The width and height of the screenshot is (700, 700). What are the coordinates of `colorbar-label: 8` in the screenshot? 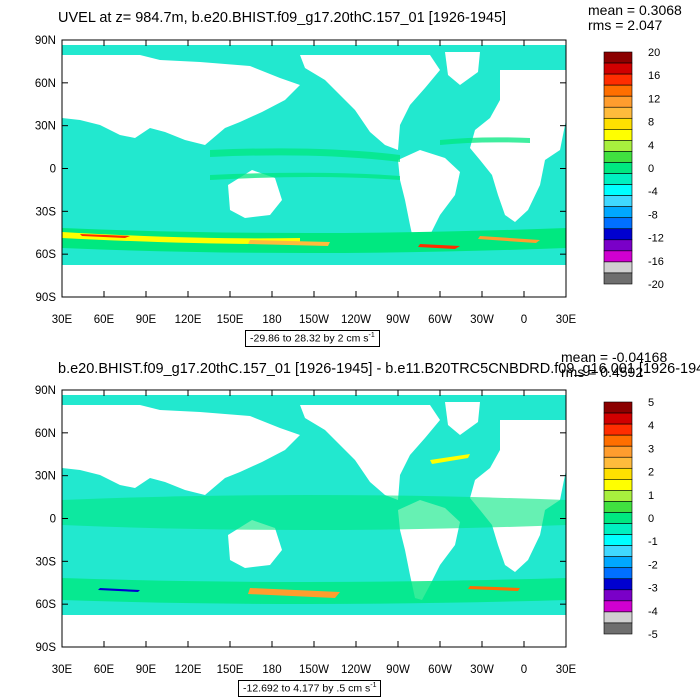 It's located at (651, 123).